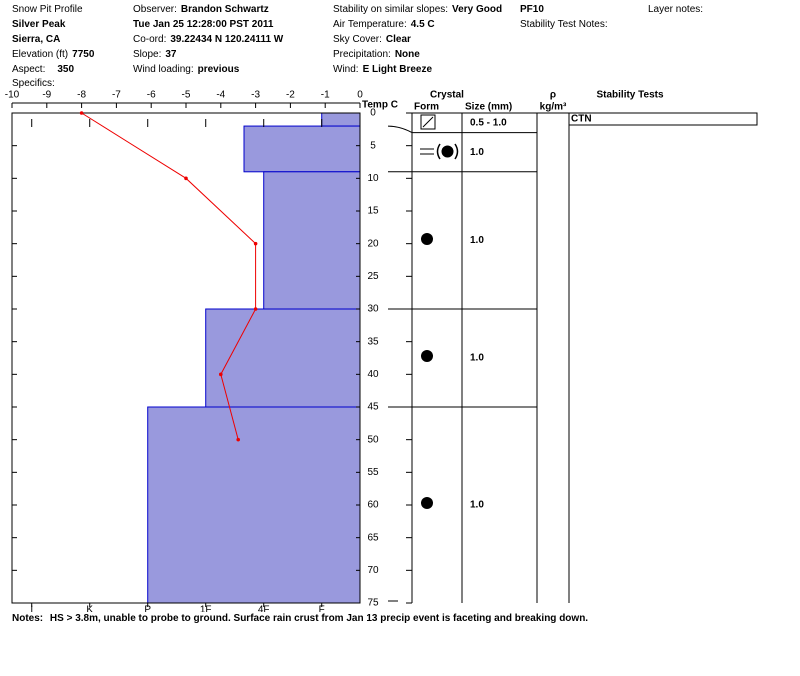 The width and height of the screenshot is (800, 676). What do you see at coordinates (290, 95) in the screenshot?
I see `temp-tick-label: -2` at bounding box center [290, 95].